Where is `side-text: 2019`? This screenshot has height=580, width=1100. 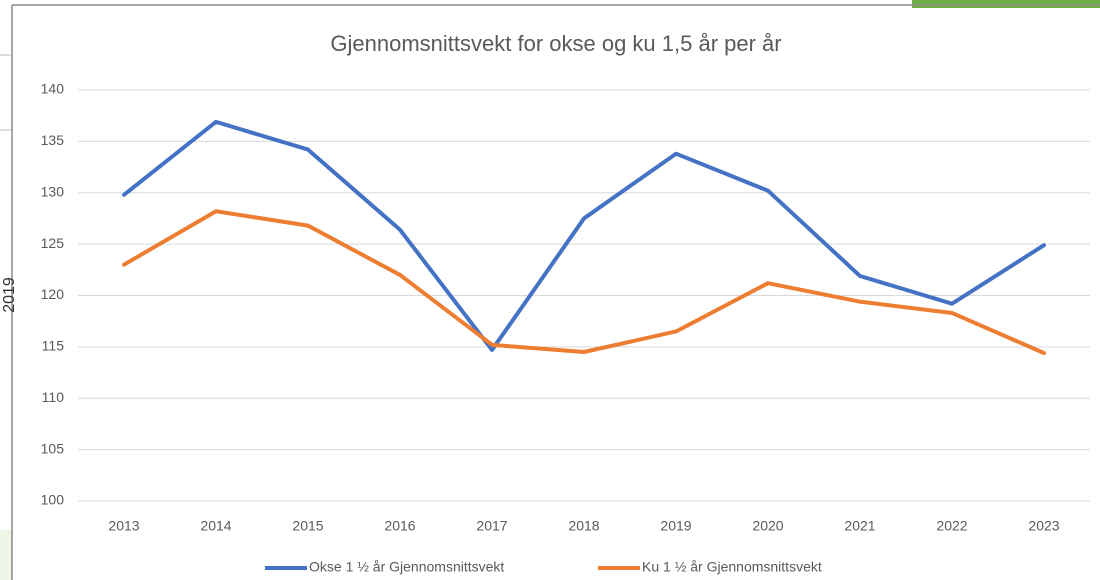
side-text: 2019 is located at coordinates (9, 295).